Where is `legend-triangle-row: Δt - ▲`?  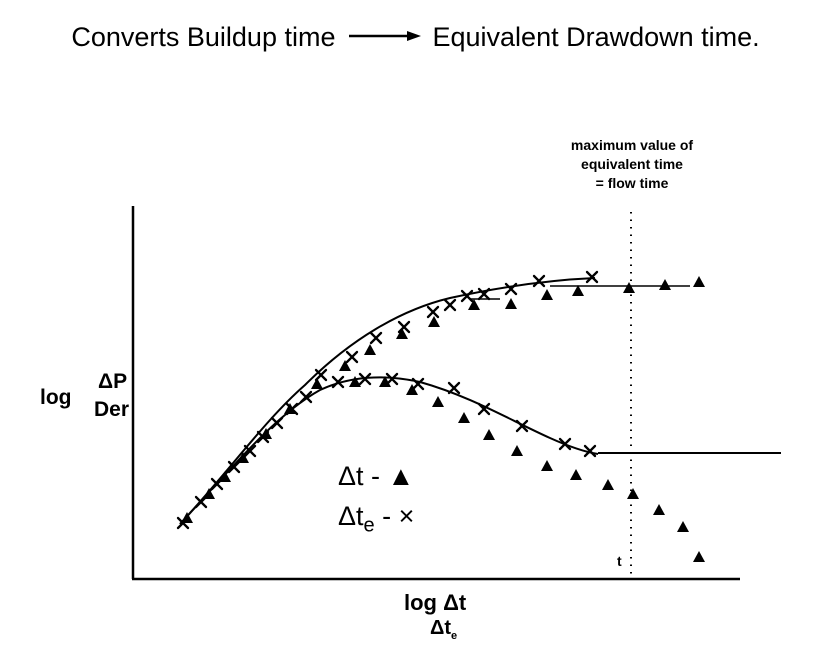 legend-triangle-row: Δt - ▲ is located at coordinates (376, 476).